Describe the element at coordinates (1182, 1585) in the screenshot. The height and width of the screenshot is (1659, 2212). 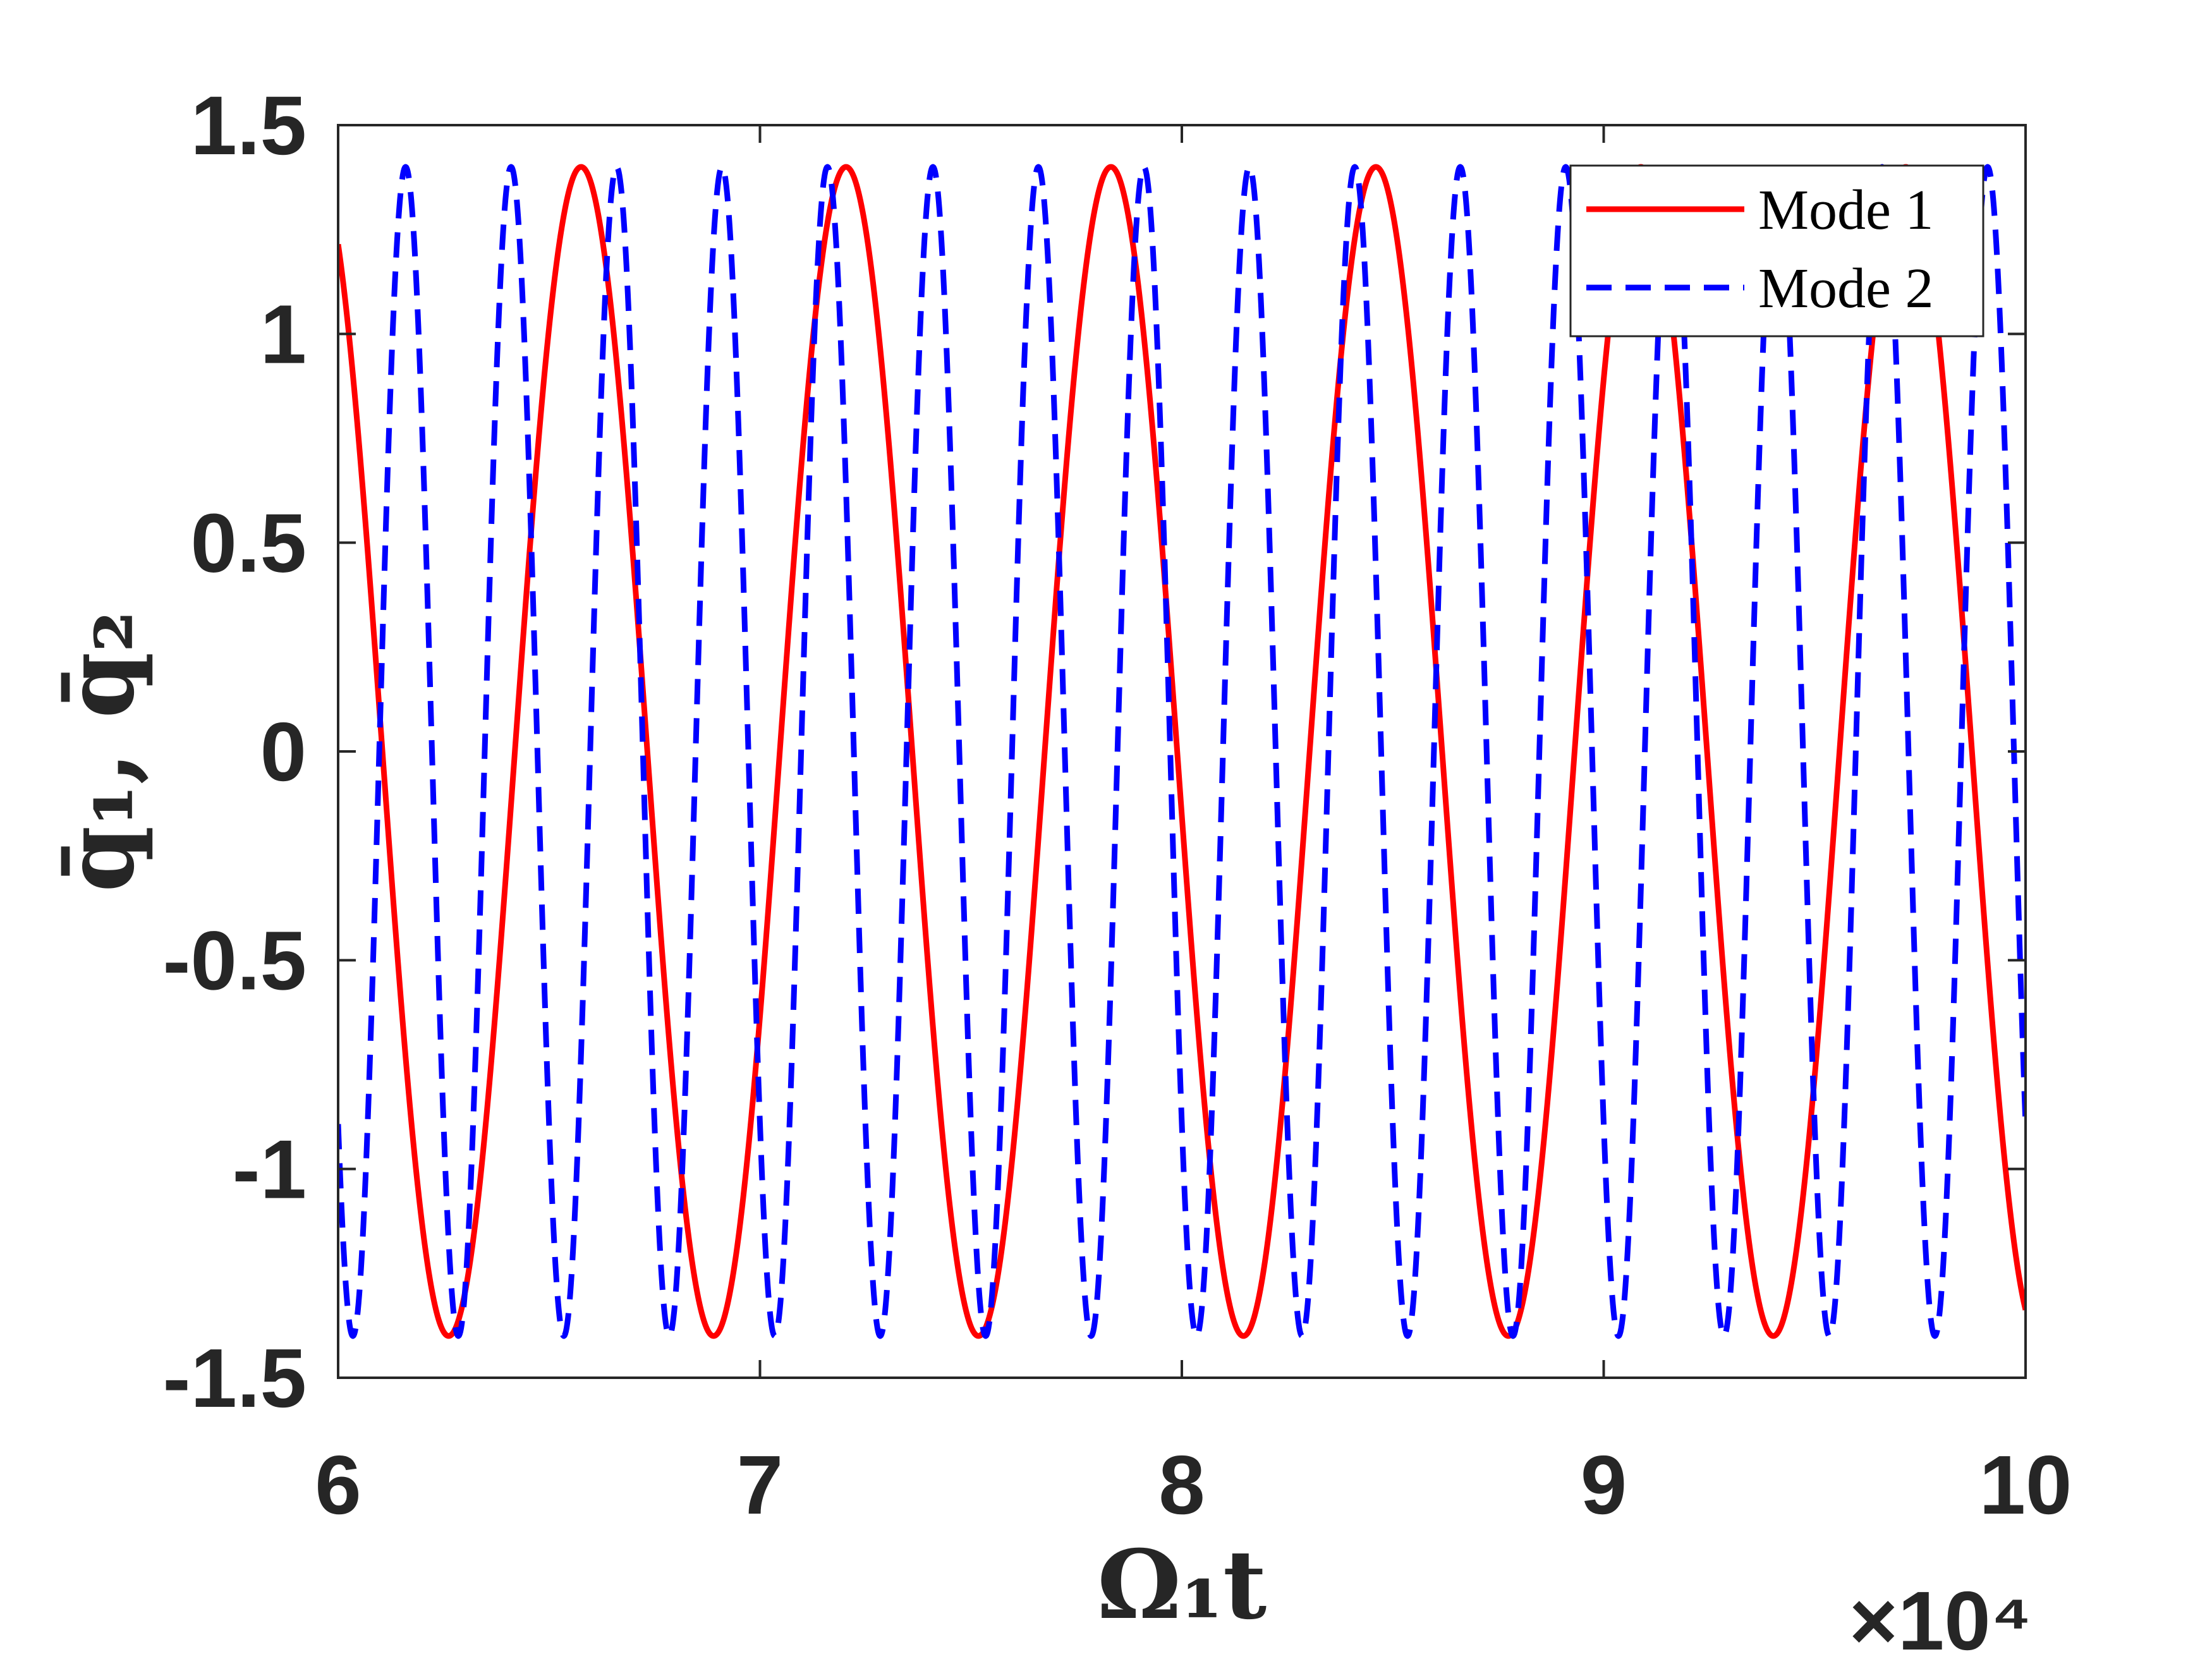
I see `x-axis-label: Ω₁t` at that location.